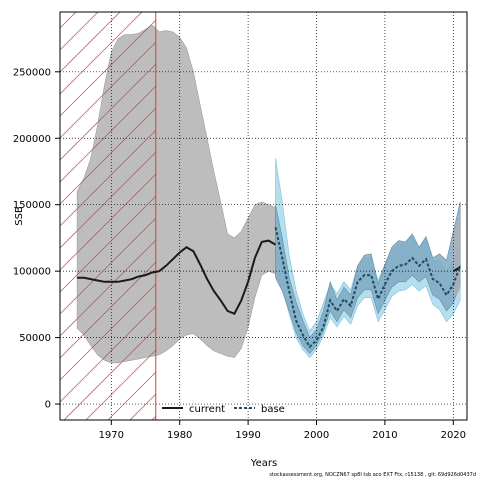  Describe the element at coordinates (32, 139) in the screenshot. I see `y-tick-label: 200000` at that location.